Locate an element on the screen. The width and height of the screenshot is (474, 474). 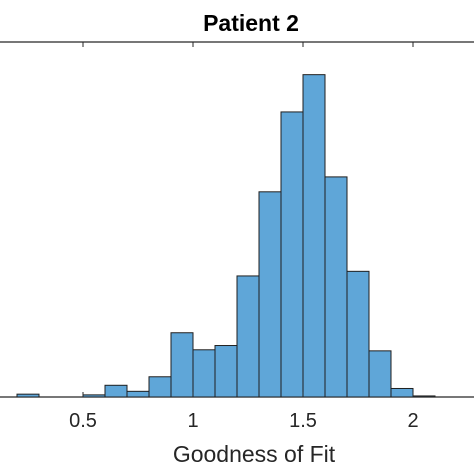
chart-title: Patient 2 is located at coordinates (251, 23).